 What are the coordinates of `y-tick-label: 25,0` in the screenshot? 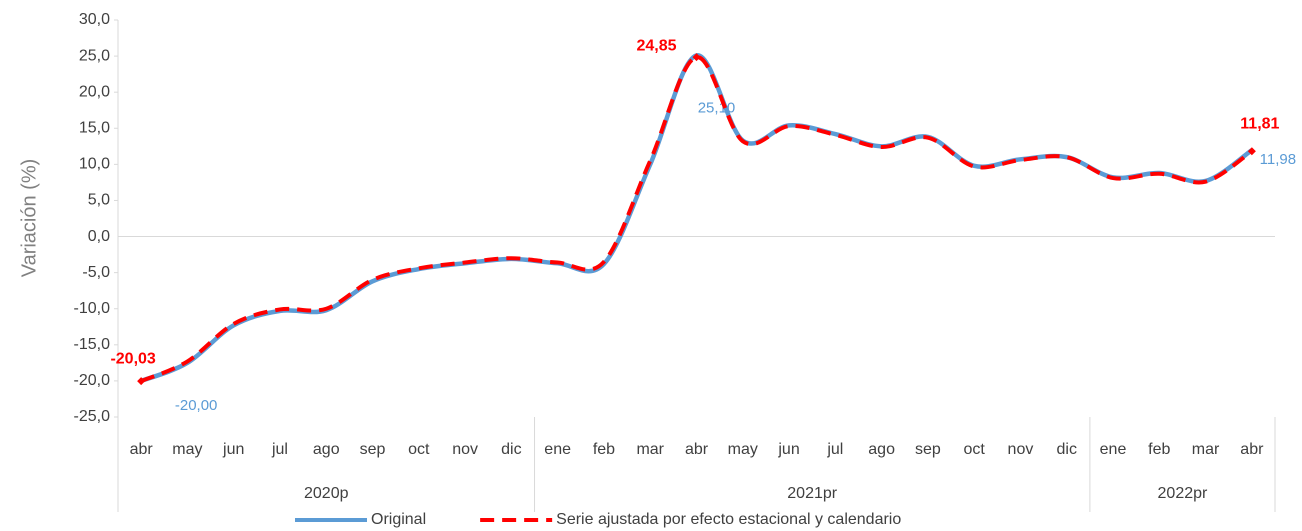 It's located at (94, 55).